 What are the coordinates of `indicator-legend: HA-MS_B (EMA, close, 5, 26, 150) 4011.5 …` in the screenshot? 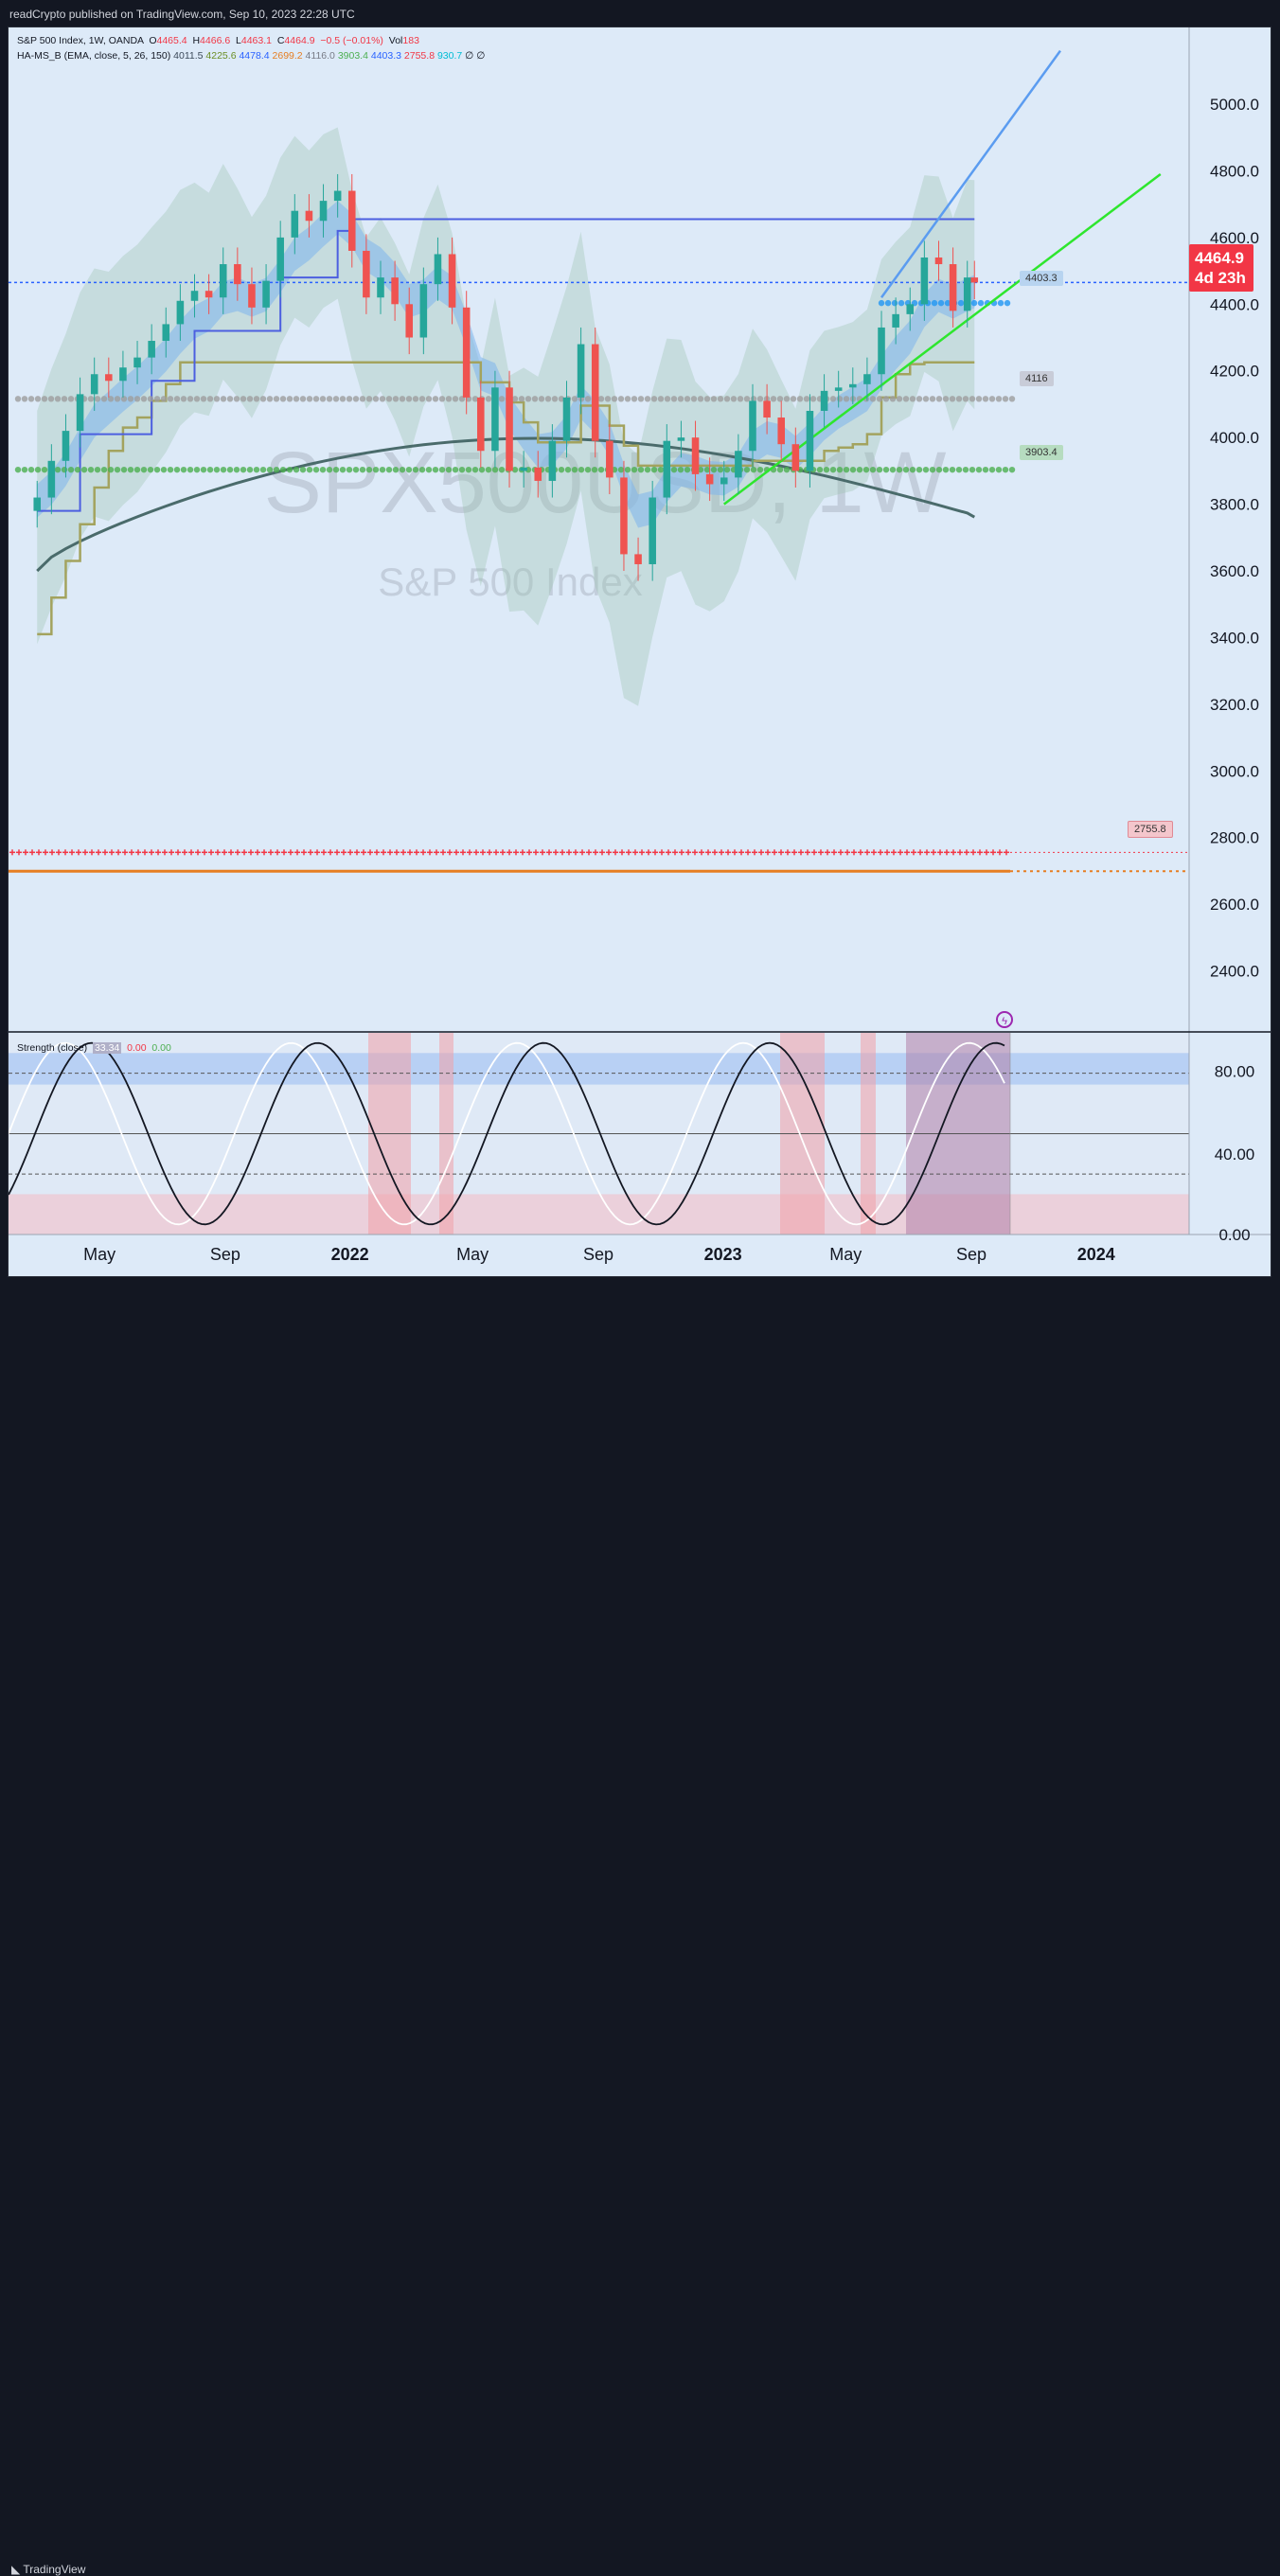 It's located at (251, 56).